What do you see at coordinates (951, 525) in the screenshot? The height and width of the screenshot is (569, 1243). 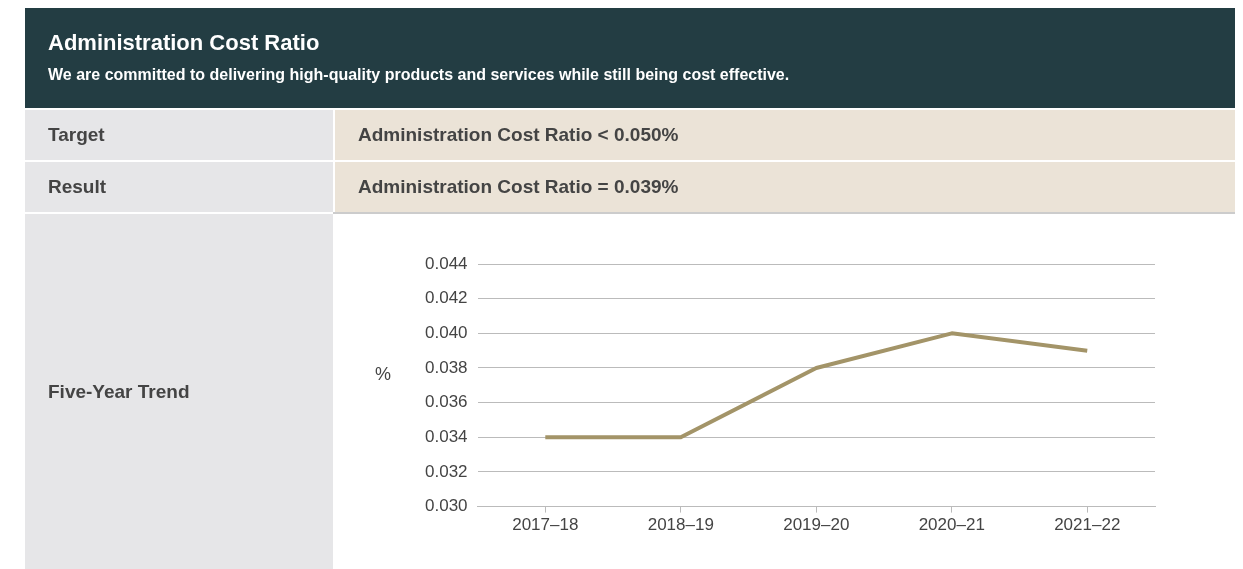 I see `x-tick-label: 2020–21` at bounding box center [951, 525].